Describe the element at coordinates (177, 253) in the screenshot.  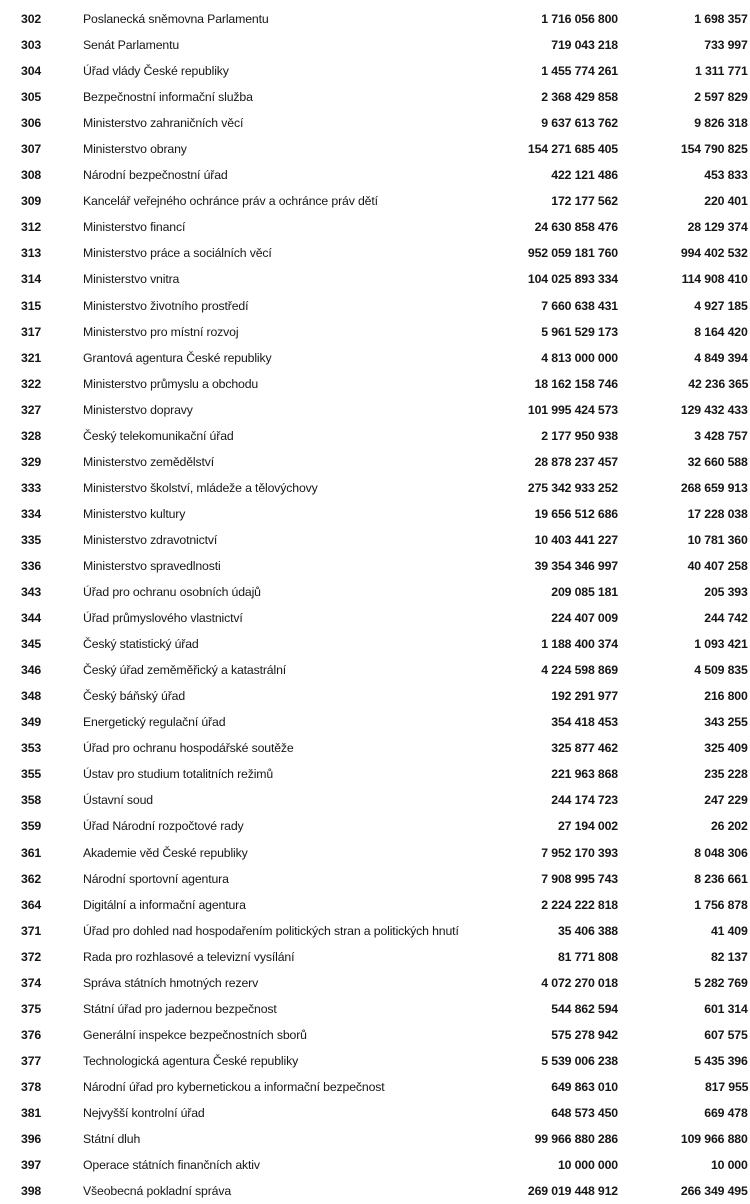
I see `chapter-name: Ministerstvo práce a sociálních věcí` at that location.